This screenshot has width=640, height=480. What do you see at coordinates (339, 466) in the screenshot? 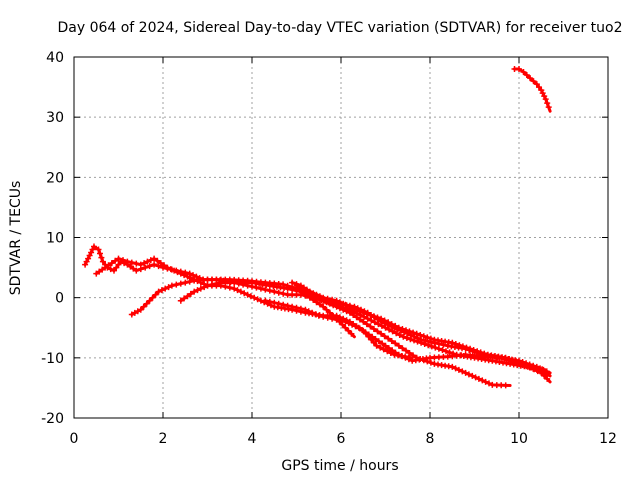
I see `x-axis-label: GPS time / hours` at bounding box center [339, 466].